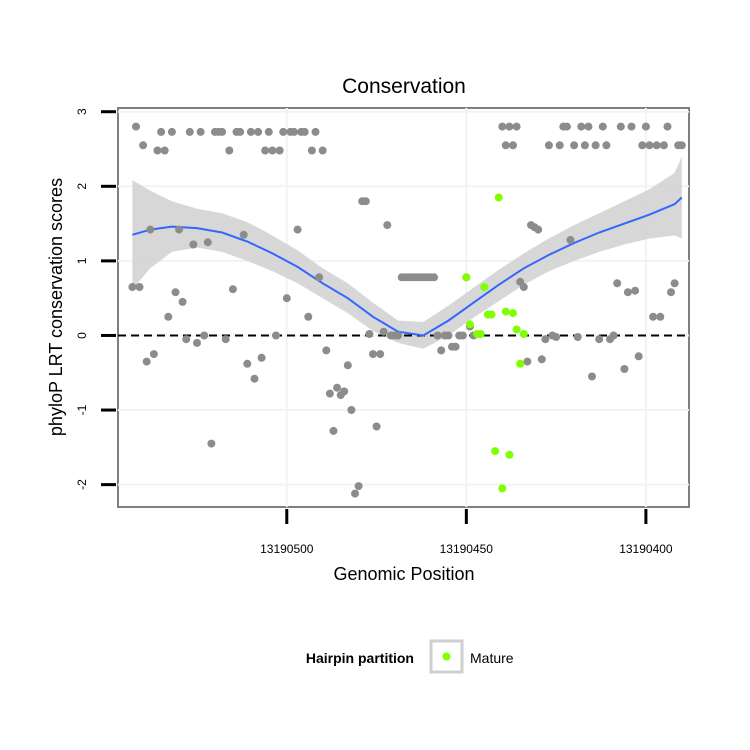 This screenshot has width=750, height=750. Describe the element at coordinates (82, 111) in the screenshot. I see `y-tick-label-5: 3` at that location.